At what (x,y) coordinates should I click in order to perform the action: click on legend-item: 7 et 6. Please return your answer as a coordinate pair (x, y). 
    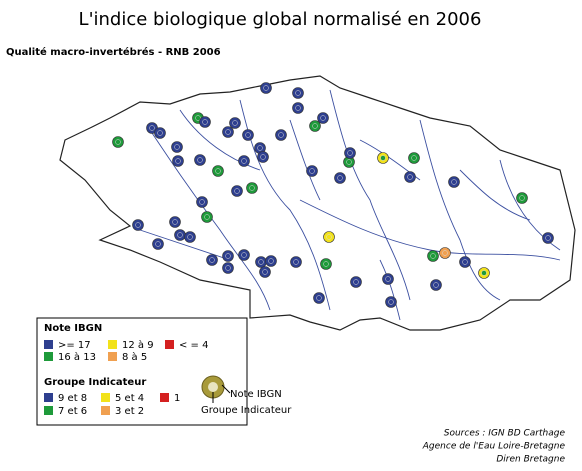
    Looking at the image, I should click on (72, 411).